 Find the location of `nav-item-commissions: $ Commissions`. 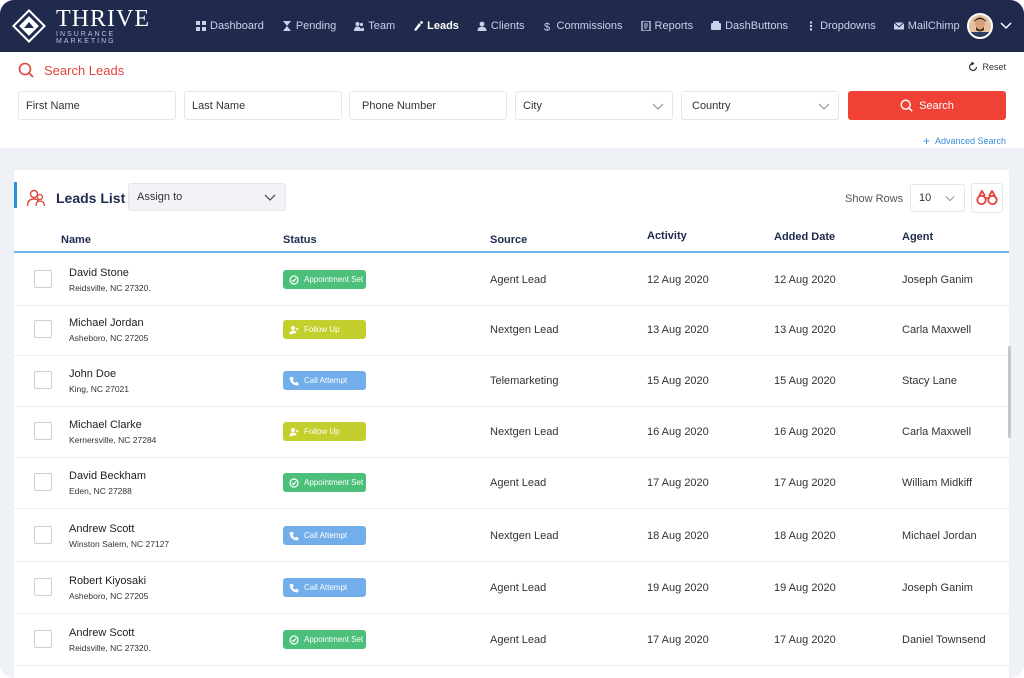

nav-item-commissions: $ Commissions is located at coordinates (583, 26).